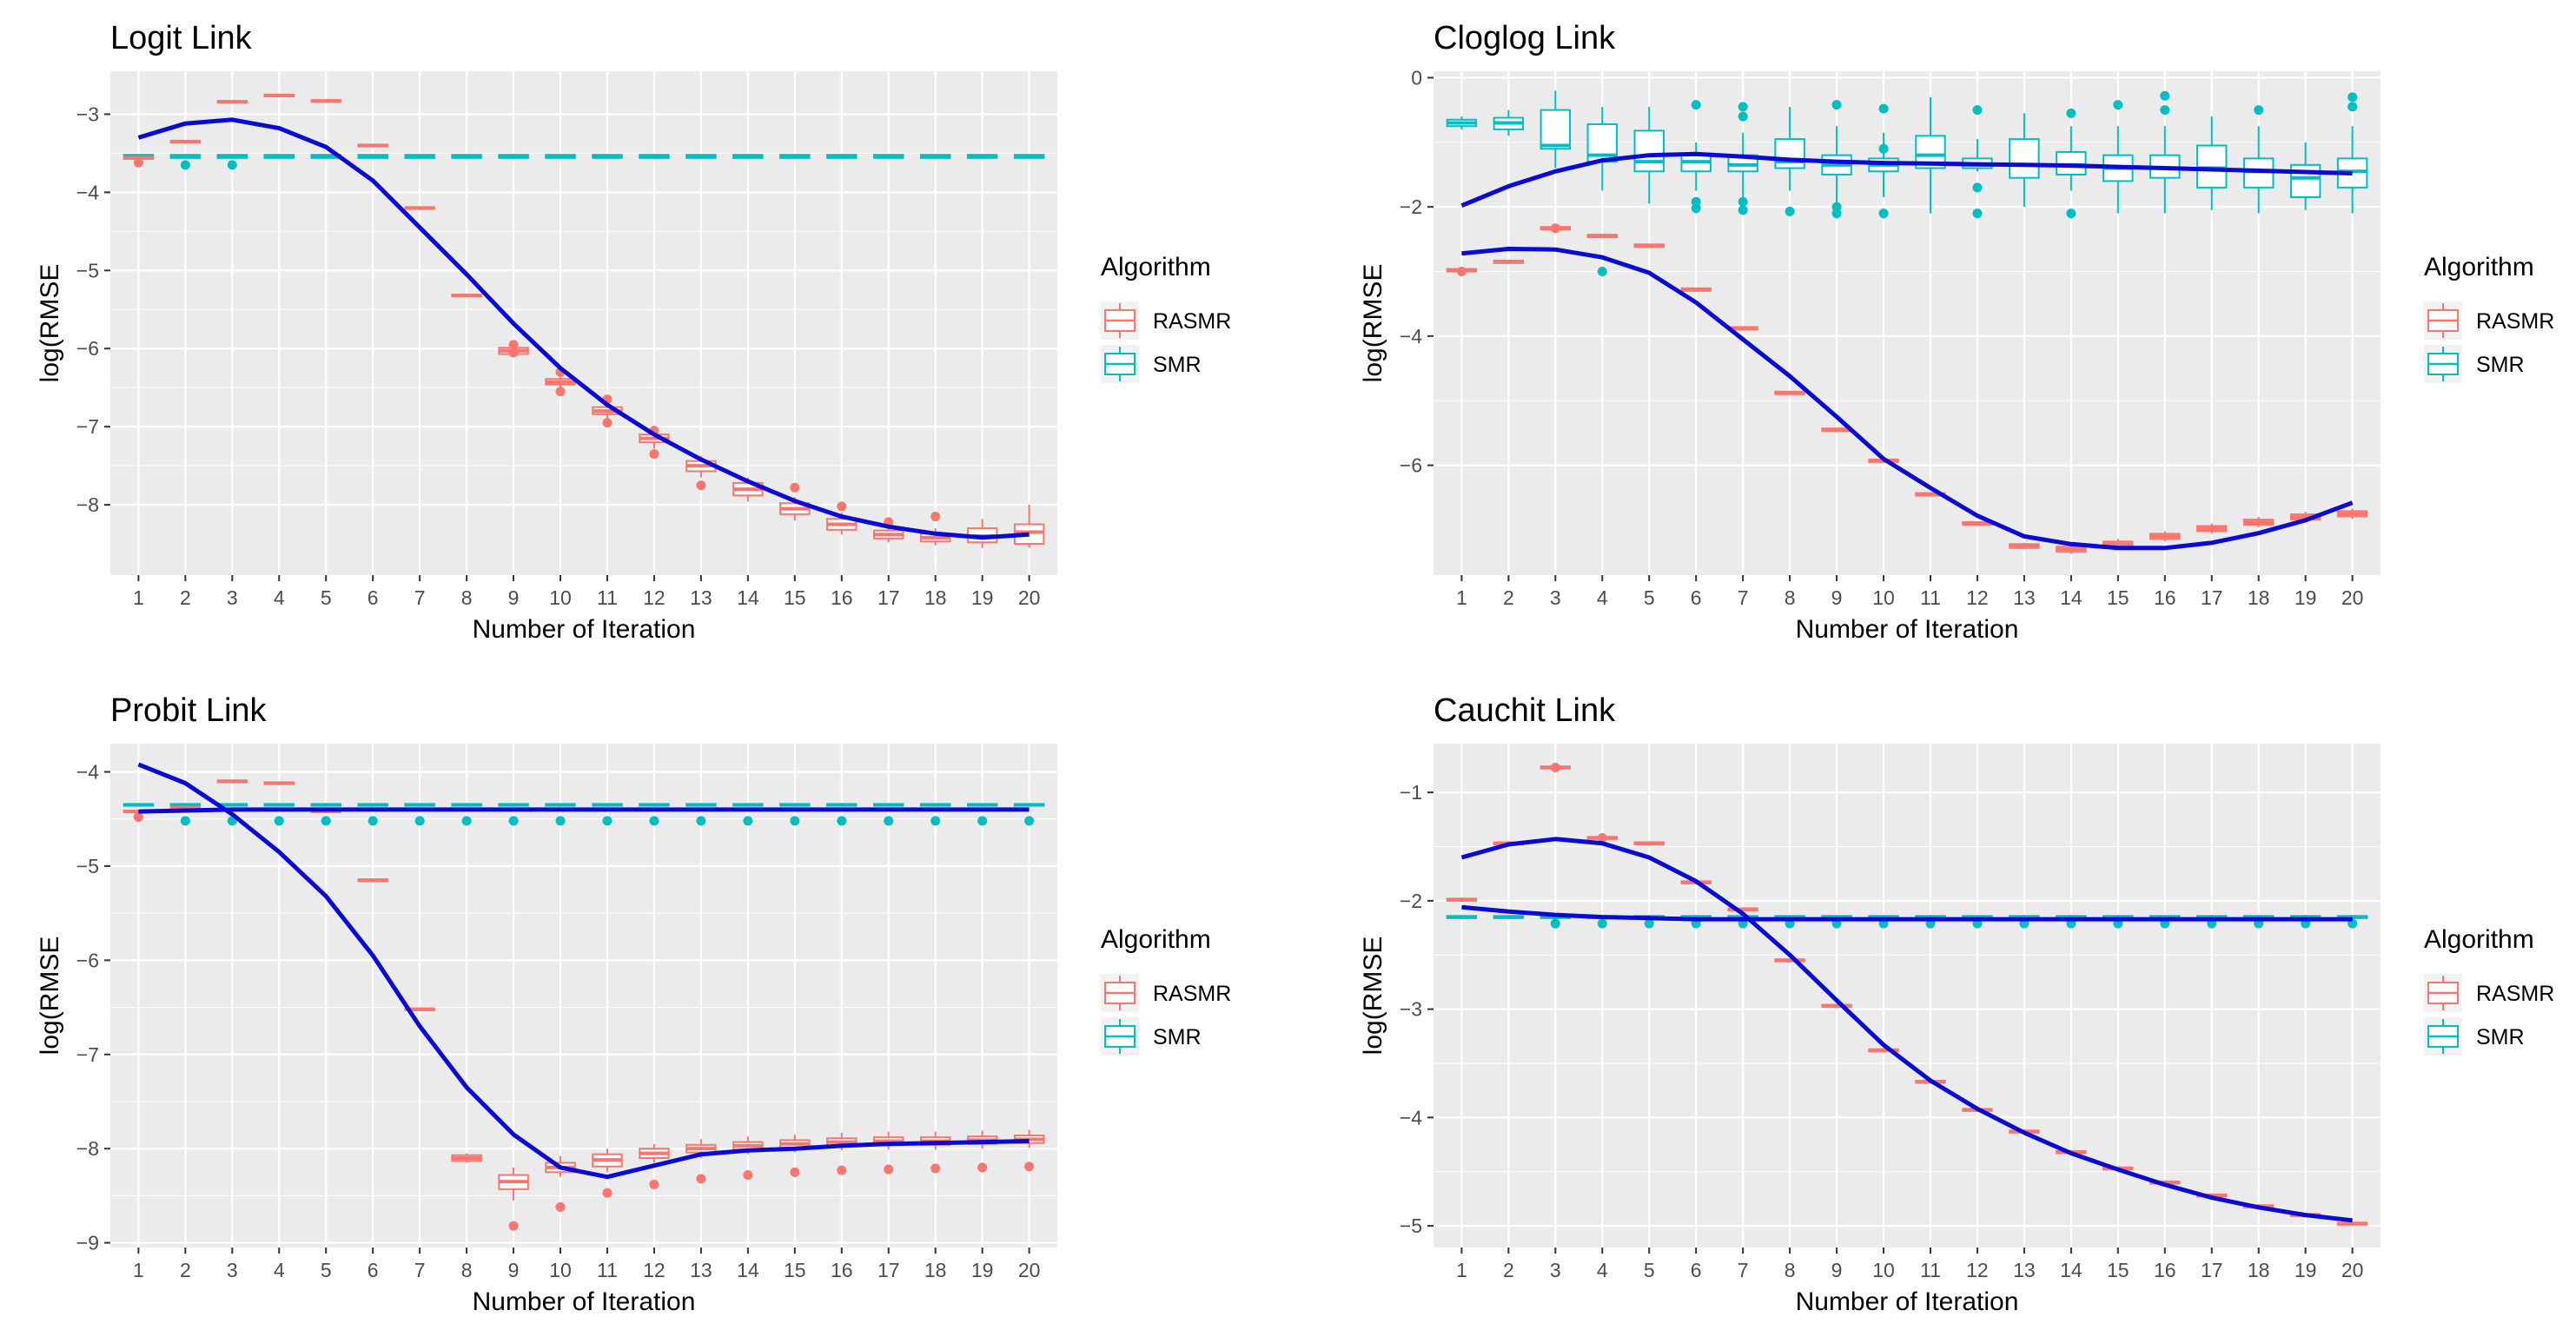  What do you see at coordinates (373, 1270) in the screenshot?
I see `x-tick-label: 6` at bounding box center [373, 1270].